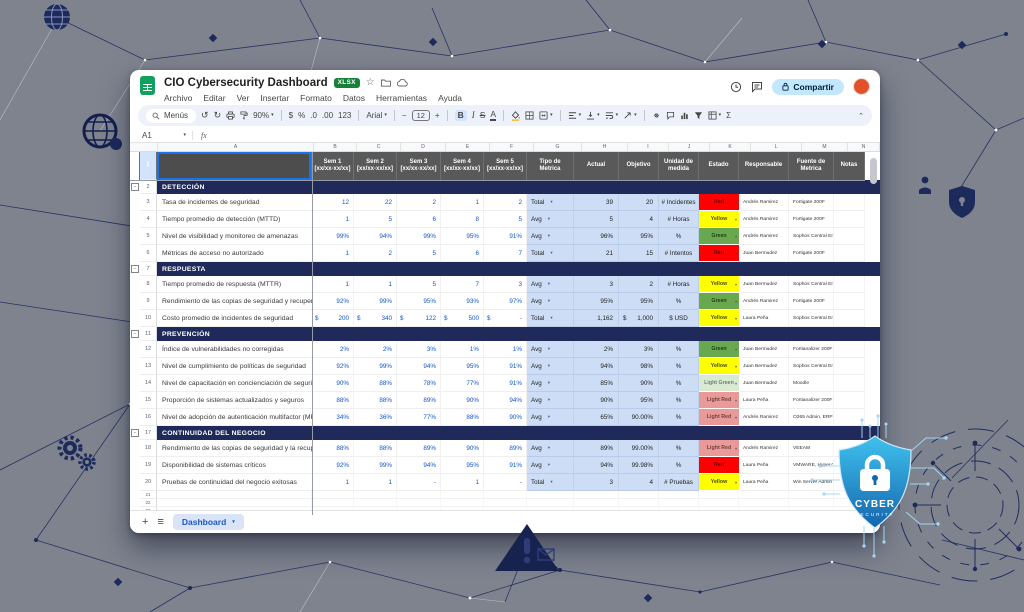 The width and height of the screenshot is (1024, 612). Describe the element at coordinates (275, 98) in the screenshot. I see `menu-item-insertar: Insertar` at that location.